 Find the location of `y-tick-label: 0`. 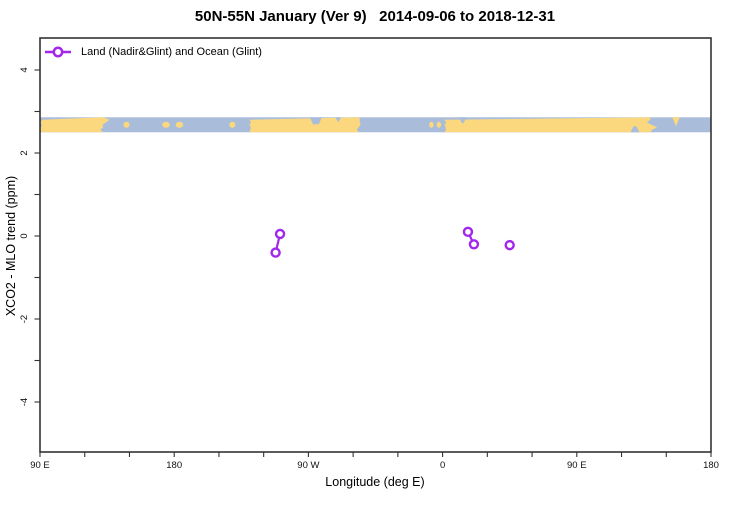

y-tick-label: 0 is located at coordinates (24, 235).